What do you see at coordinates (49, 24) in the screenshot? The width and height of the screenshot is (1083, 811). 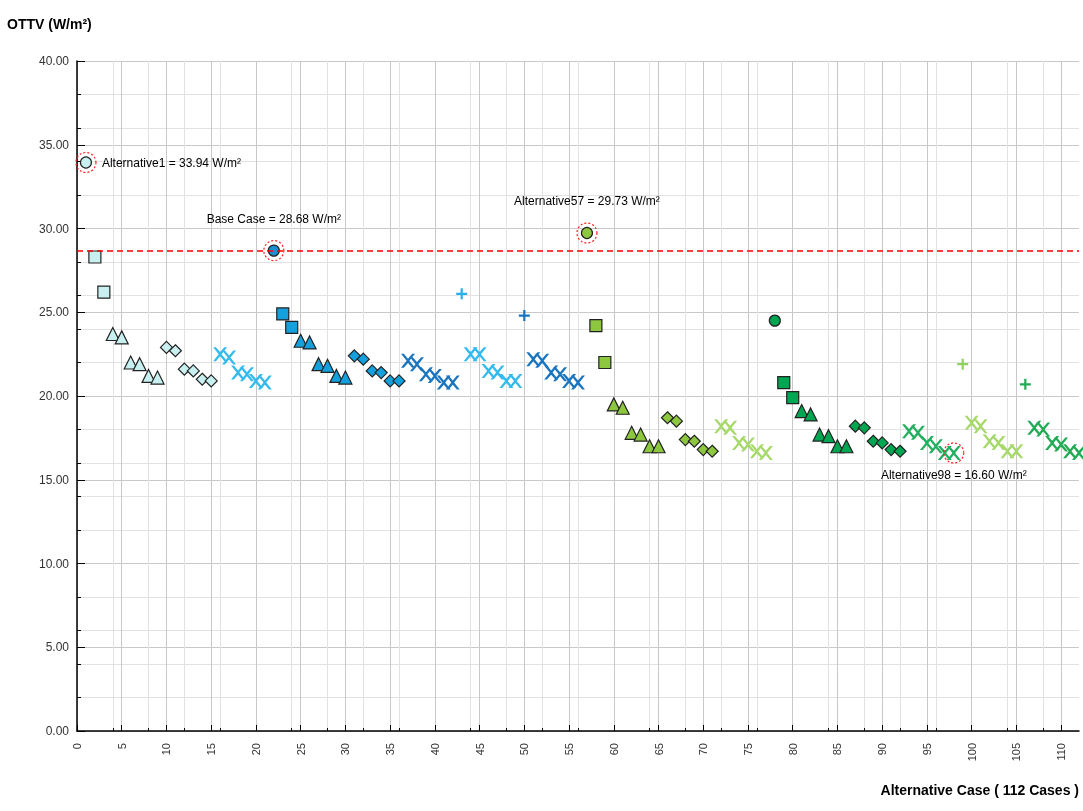 I see `y-axis-title: OTTV (W/m²)` at bounding box center [49, 24].